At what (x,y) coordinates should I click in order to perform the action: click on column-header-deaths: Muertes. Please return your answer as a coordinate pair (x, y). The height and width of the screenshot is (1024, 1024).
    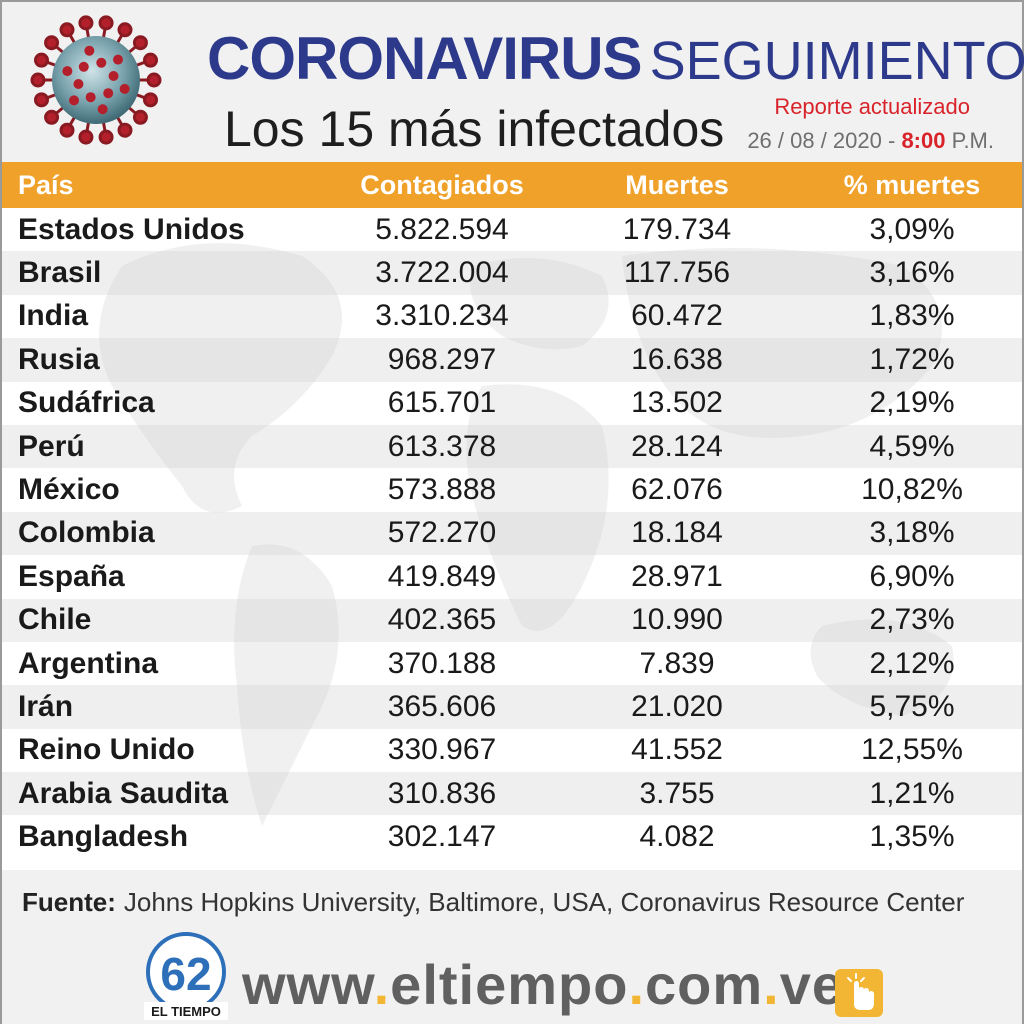
    Looking at the image, I should click on (677, 184).